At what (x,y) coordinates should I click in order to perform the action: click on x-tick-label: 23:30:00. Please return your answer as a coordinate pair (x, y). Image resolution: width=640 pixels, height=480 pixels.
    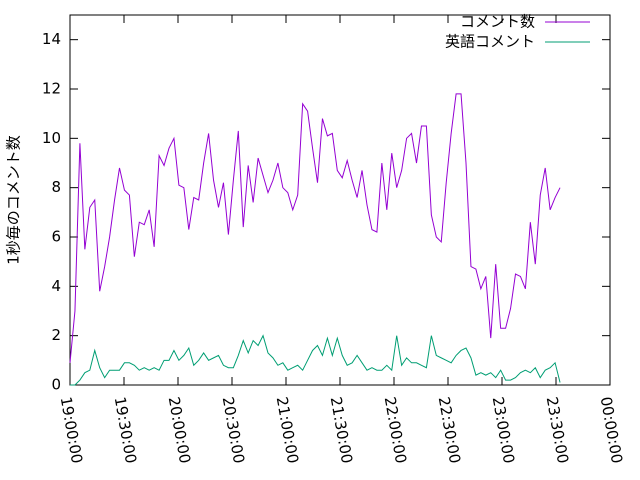
    Looking at the image, I should click on (557, 429).